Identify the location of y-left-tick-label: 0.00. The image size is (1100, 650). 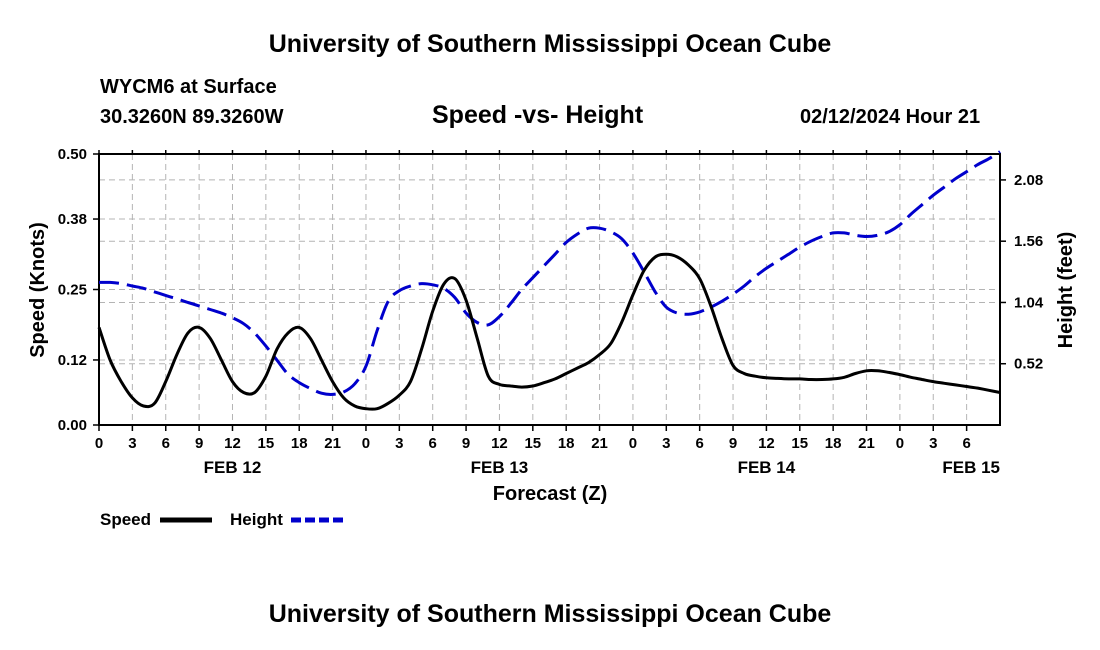
(72, 425).